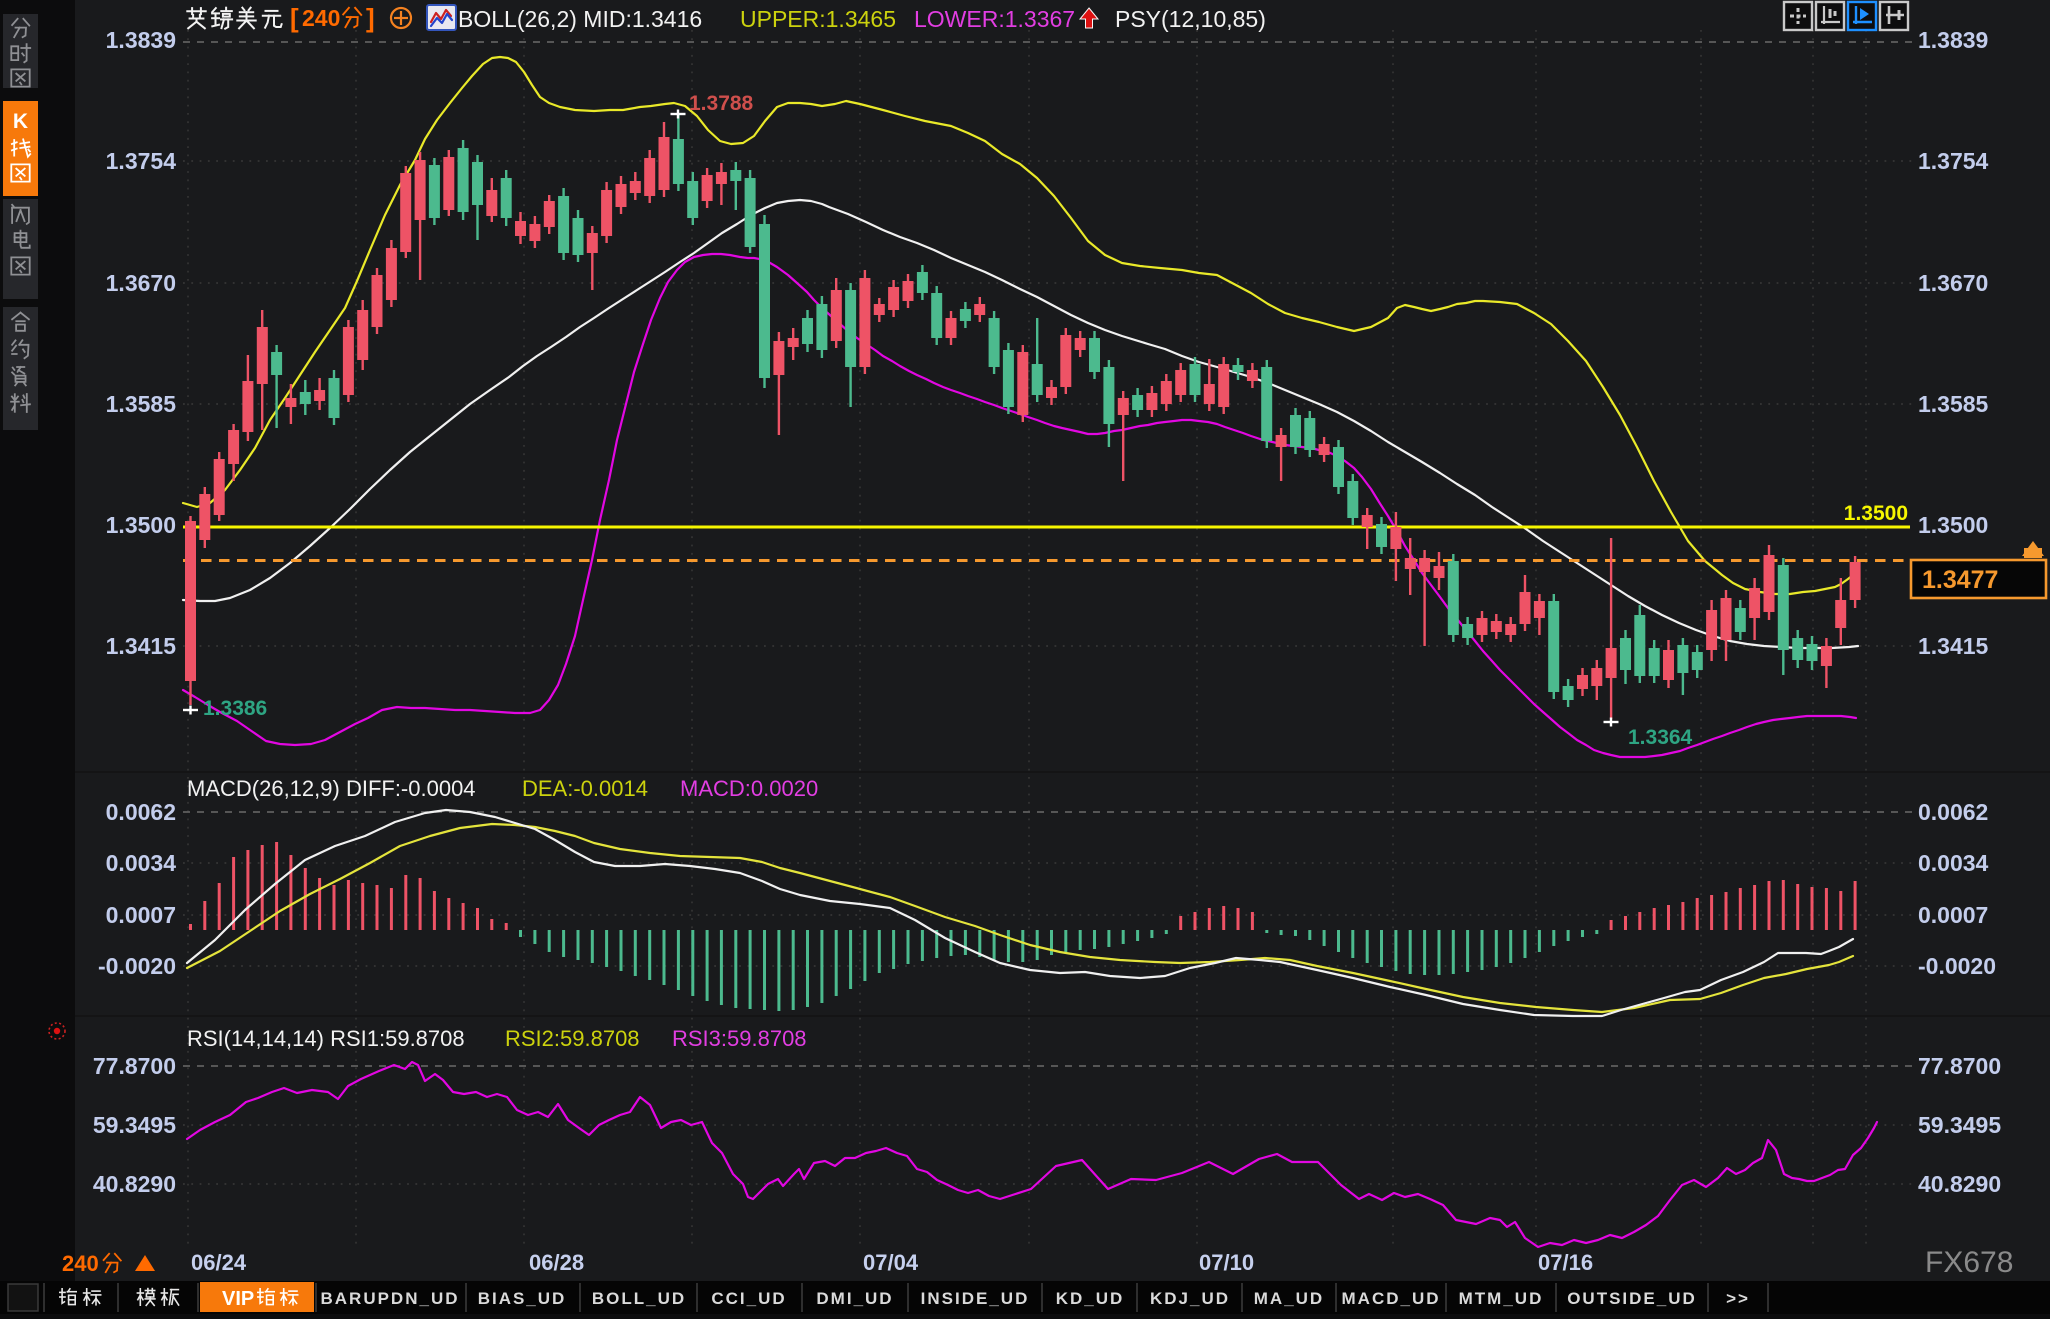 Image resolution: width=2050 pixels, height=1319 pixels. What do you see at coordinates (1289, 1298) in the screenshot?
I see `svg-text: MA_UD` at bounding box center [1289, 1298].